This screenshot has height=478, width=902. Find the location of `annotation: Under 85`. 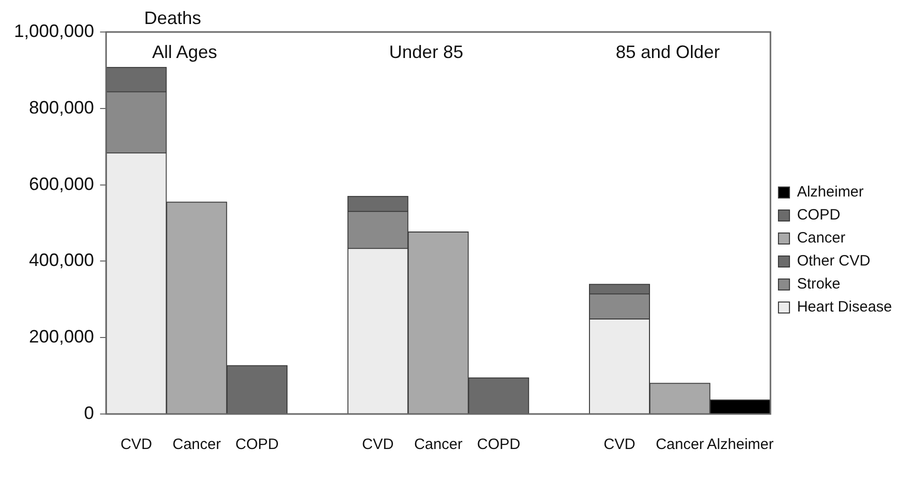

annotation: Under 85 is located at coordinates (426, 52).